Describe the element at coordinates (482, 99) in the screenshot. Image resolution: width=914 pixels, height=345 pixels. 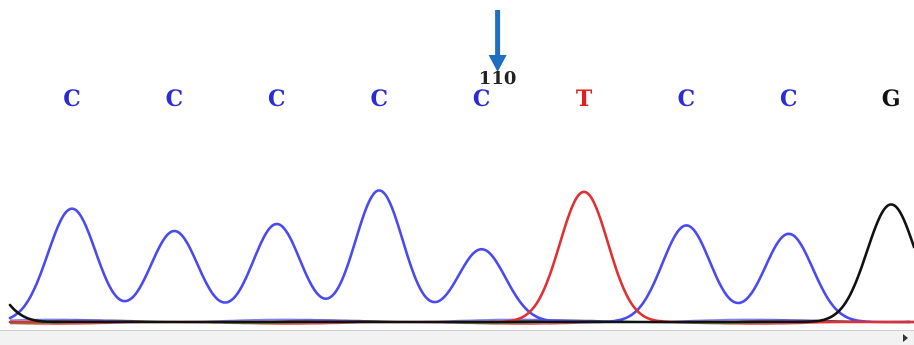
I see `base-call-5: C` at that location.